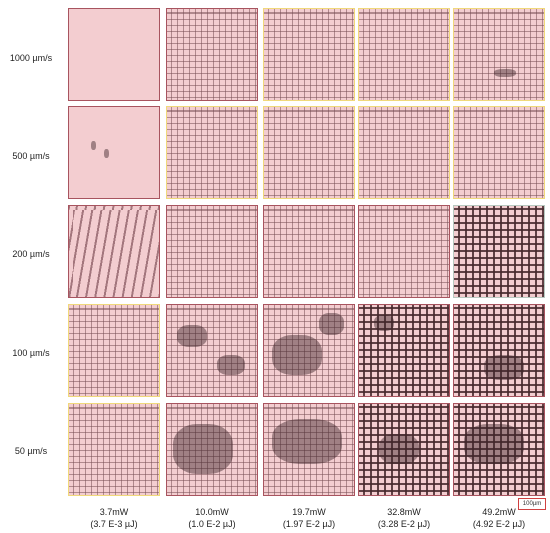 This screenshot has height=533, width=550. Describe the element at coordinates (212, 524) in the screenshot. I see `energy-label: (1.0 E-2 µJ)` at that location.